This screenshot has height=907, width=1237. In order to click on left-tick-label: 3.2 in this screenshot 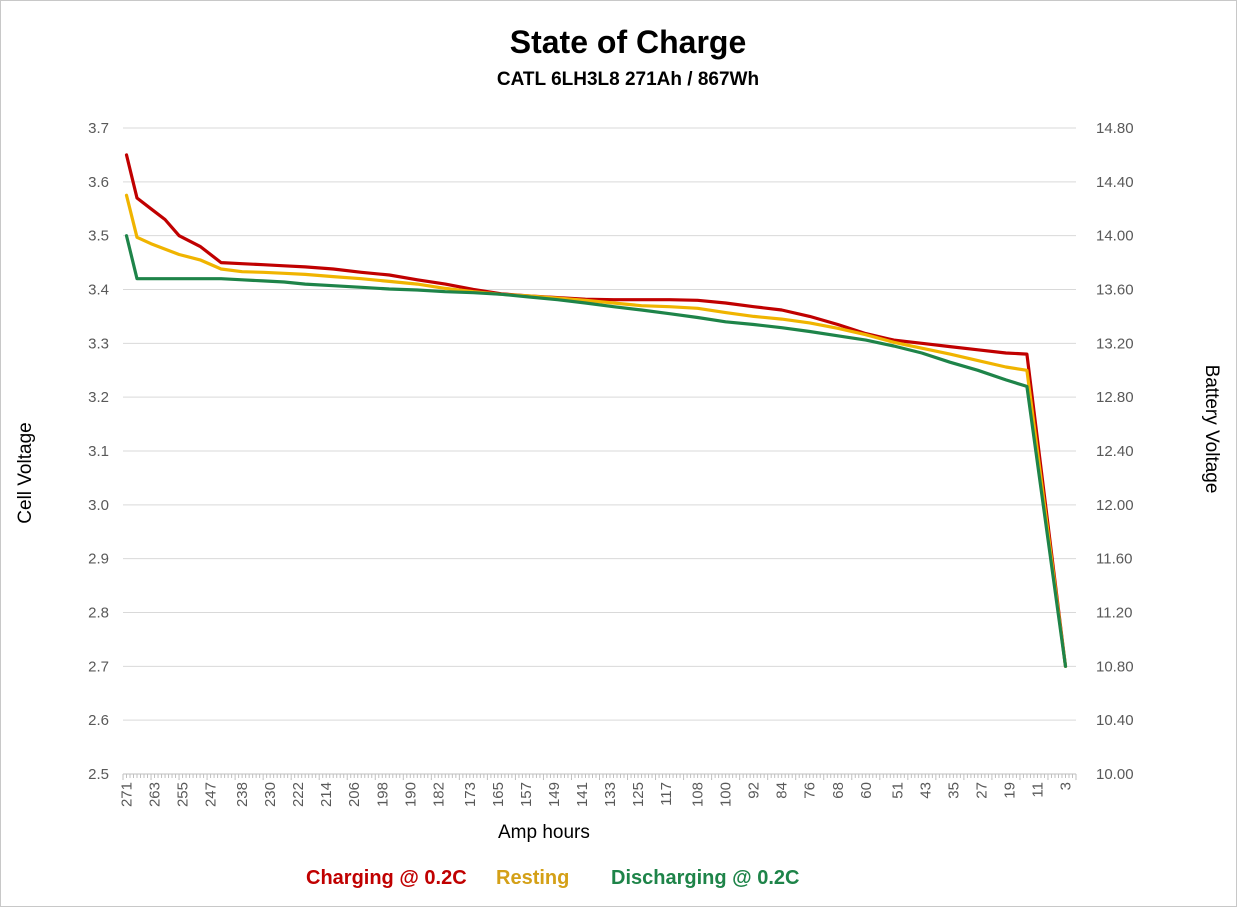, I will do `click(98, 397)`.